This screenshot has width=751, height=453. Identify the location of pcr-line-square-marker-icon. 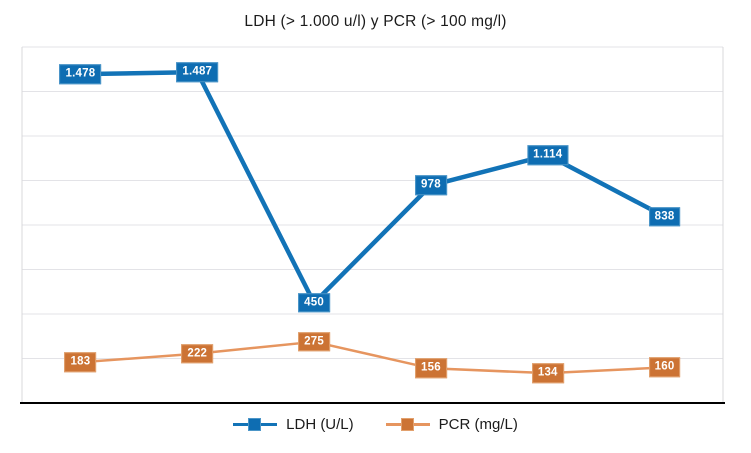
(407, 424).